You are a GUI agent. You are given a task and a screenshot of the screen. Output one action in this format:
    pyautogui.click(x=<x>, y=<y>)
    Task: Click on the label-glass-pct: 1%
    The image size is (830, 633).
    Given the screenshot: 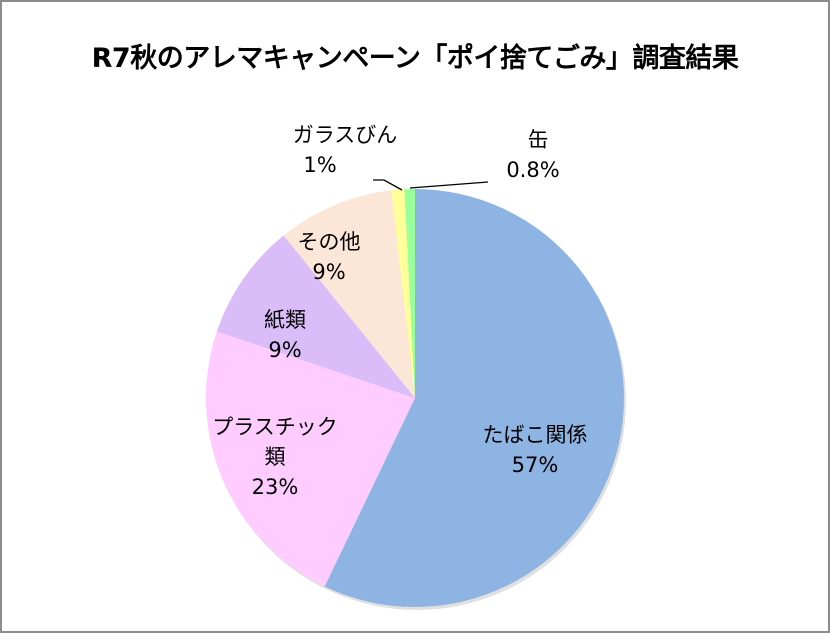 What is the action you would take?
    pyautogui.click(x=320, y=165)
    